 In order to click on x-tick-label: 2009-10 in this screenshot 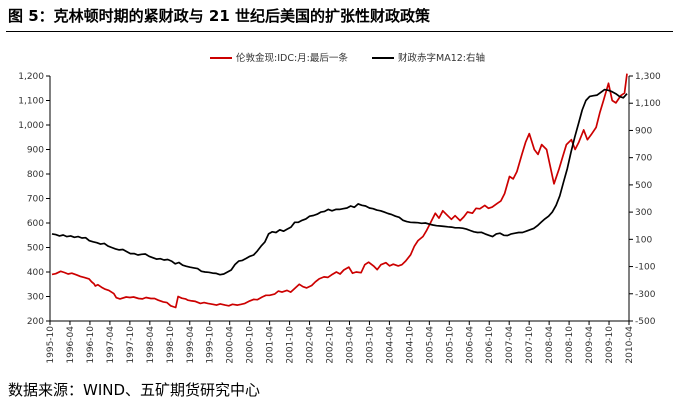, I will do `click(610, 345)`.